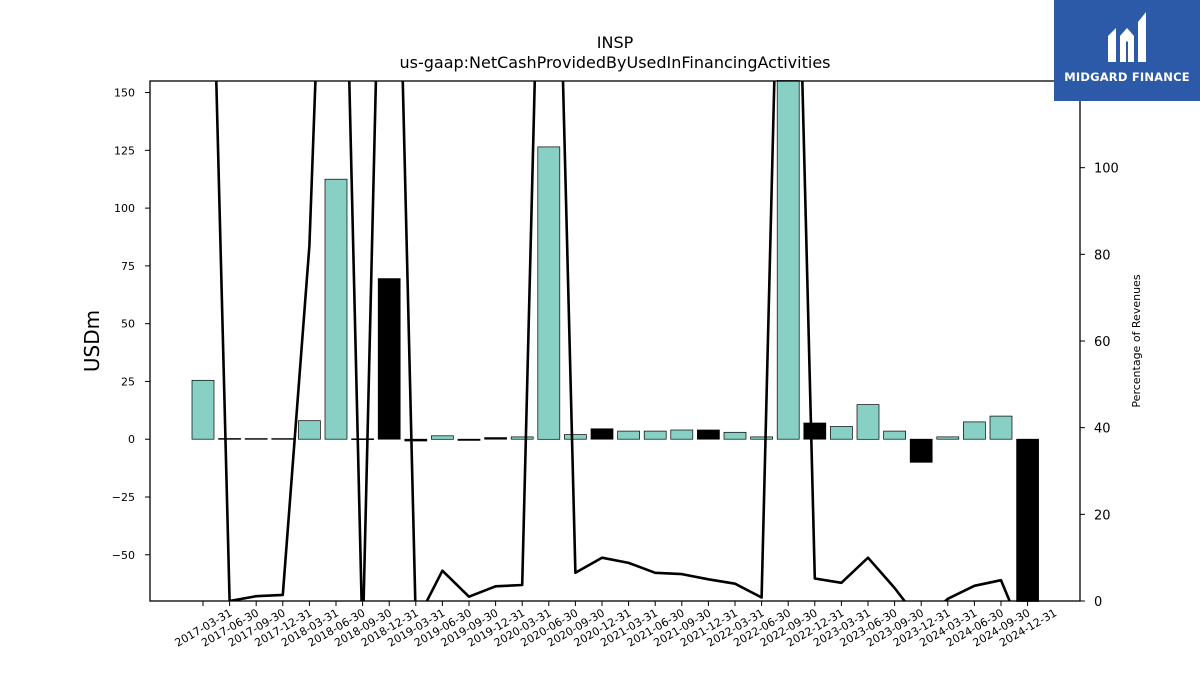 This screenshot has height=675, width=1200. I want to click on right-axis: 0 20 40 60 80 100, so click(1099, 386).